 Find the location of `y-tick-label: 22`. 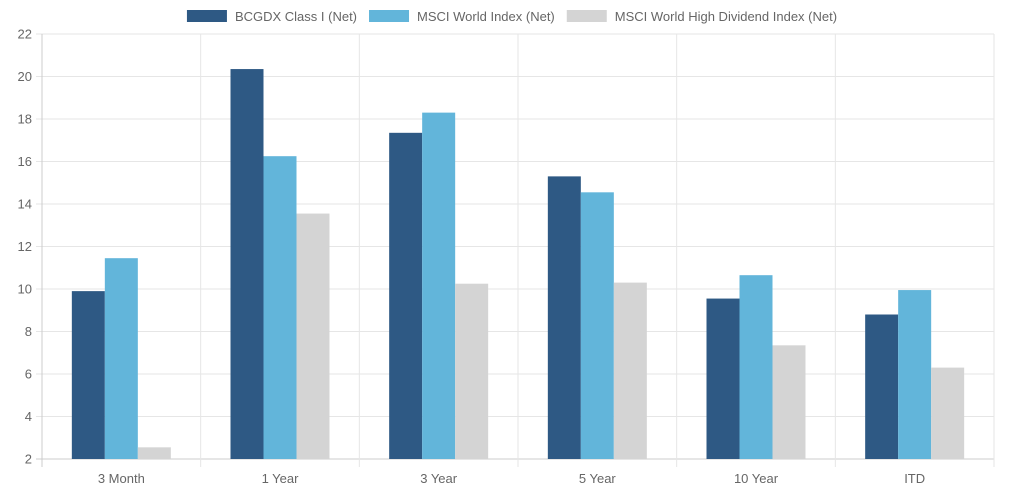

y-tick-label: 22 is located at coordinates (25, 34).